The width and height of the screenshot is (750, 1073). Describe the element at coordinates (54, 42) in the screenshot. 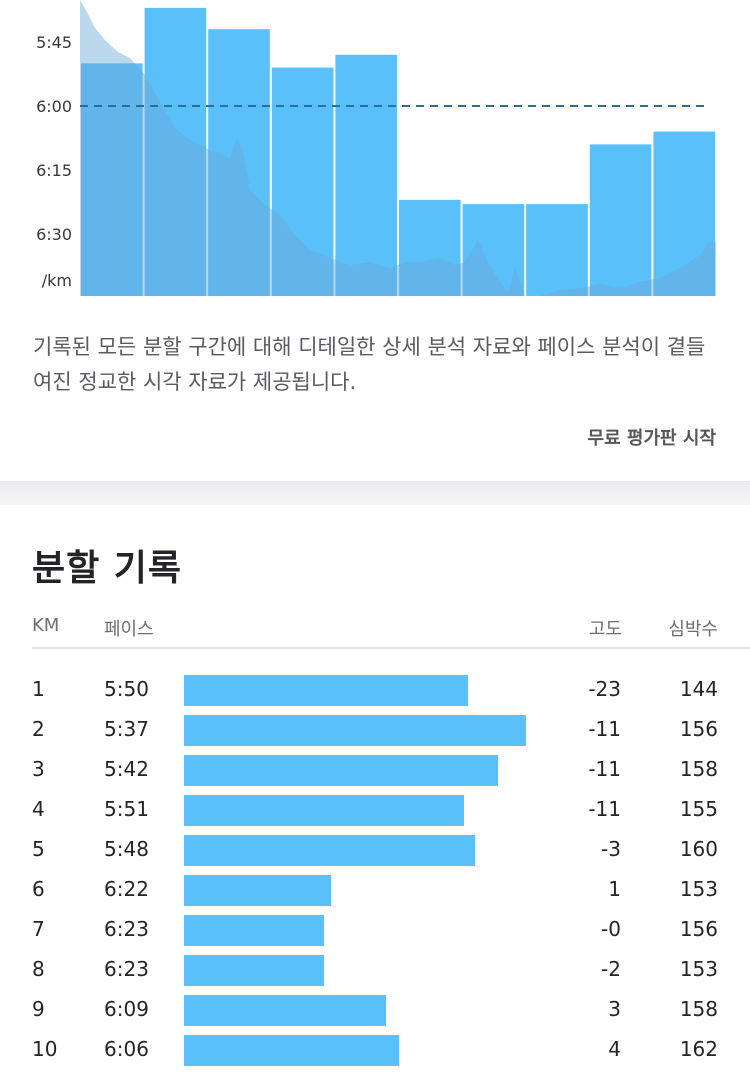

I see `y-tick-label: 5:45` at that location.